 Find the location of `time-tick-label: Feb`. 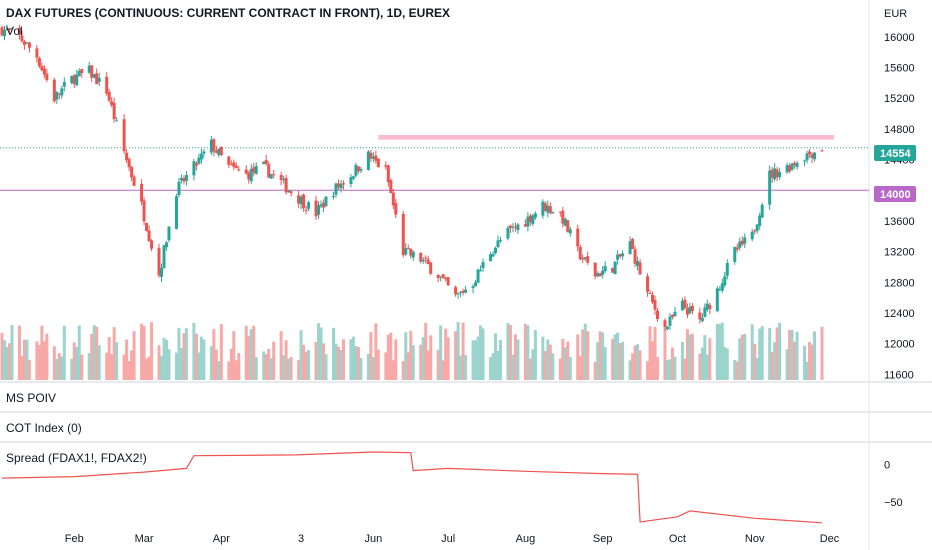

time-tick-label: Feb is located at coordinates (74, 539).